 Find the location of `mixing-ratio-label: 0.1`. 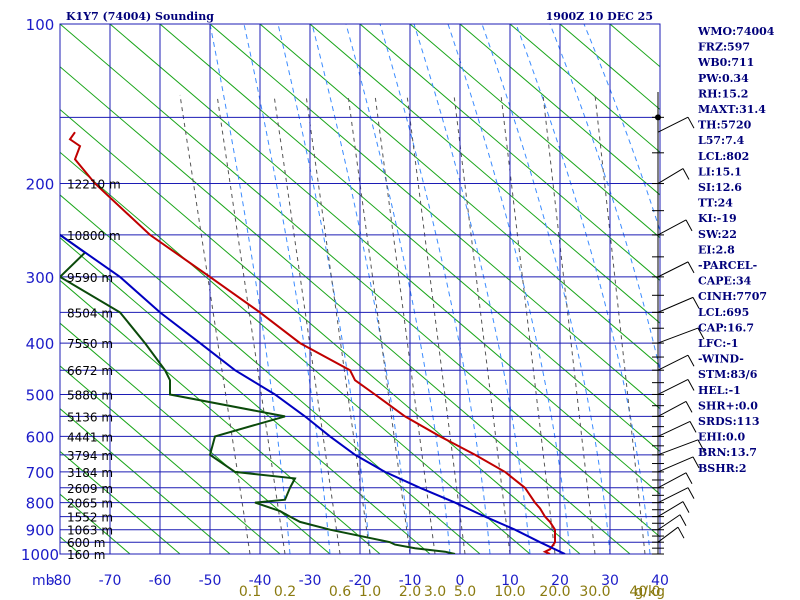

mixing-ratio-label: 0.1 is located at coordinates (250, 592).